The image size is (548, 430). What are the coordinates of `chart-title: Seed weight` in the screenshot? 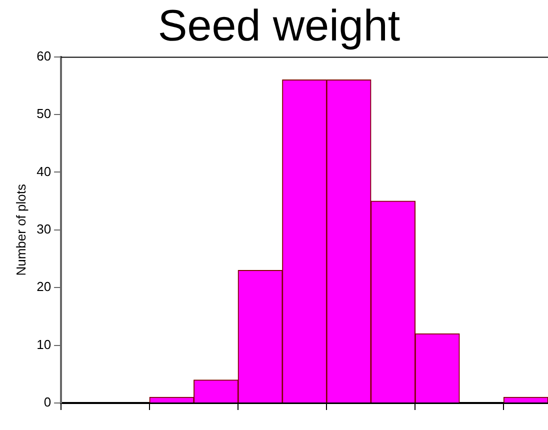 It's located at (279, 26).